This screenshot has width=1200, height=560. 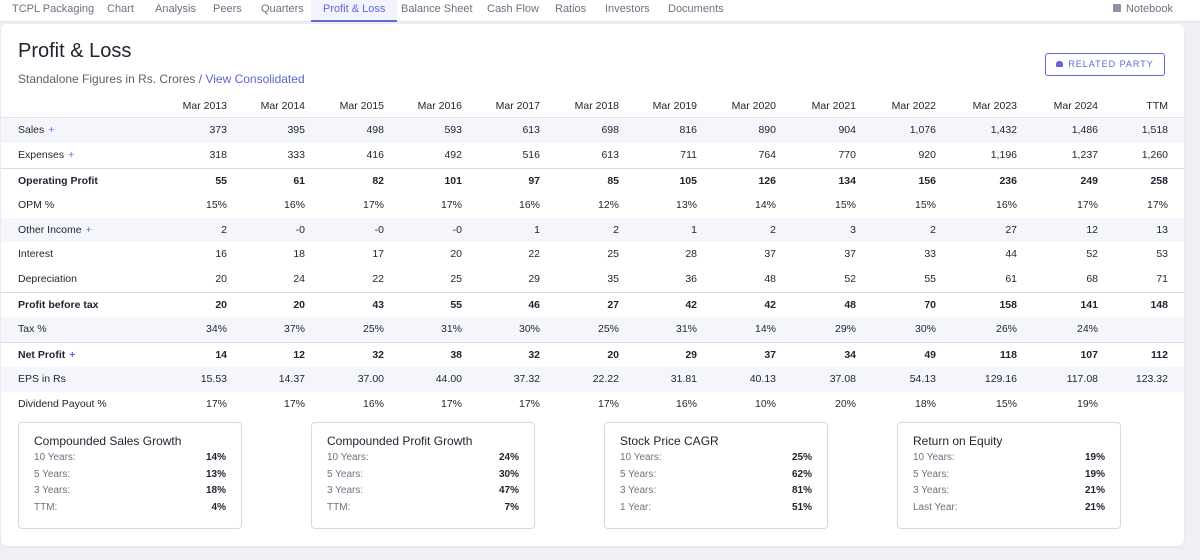 What do you see at coordinates (674, 106) in the screenshot?
I see `column-header: Mar 2019` at bounding box center [674, 106].